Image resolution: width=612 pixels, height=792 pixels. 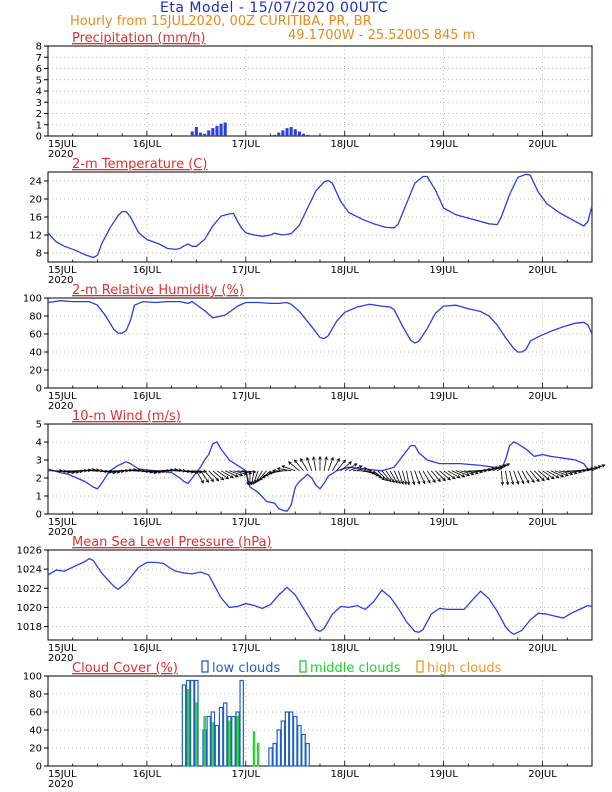 What do you see at coordinates (39, 443) in the screenshot?
I see `wind-ytick-label: 4` at bounding box center [39, 443].